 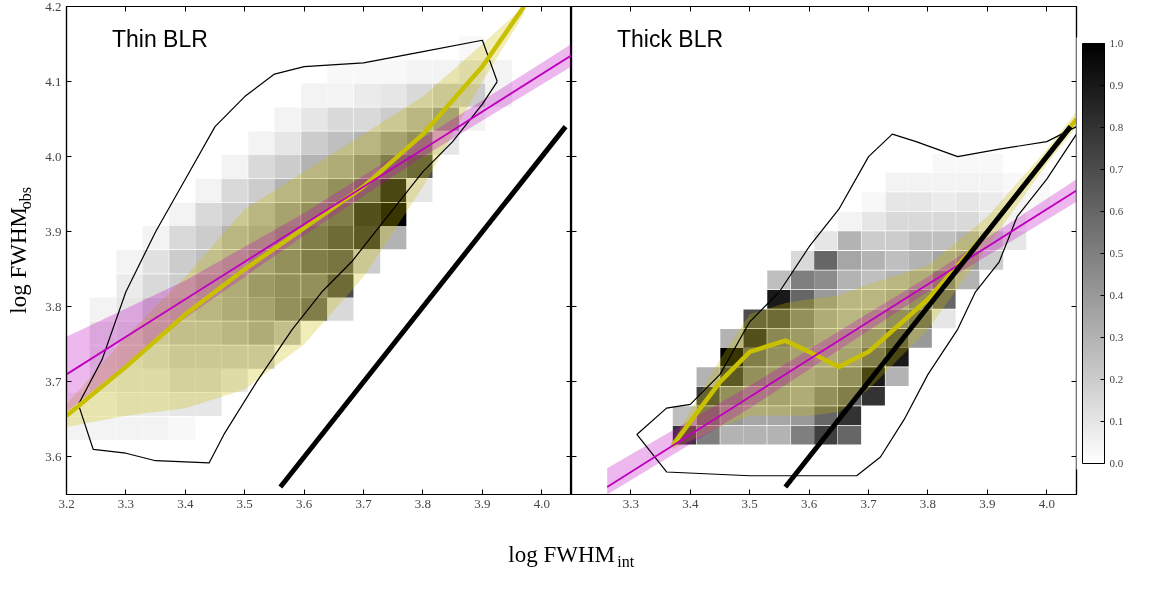 I want to click on color-bar-label: 0.3, so click(x=1116, y=337).